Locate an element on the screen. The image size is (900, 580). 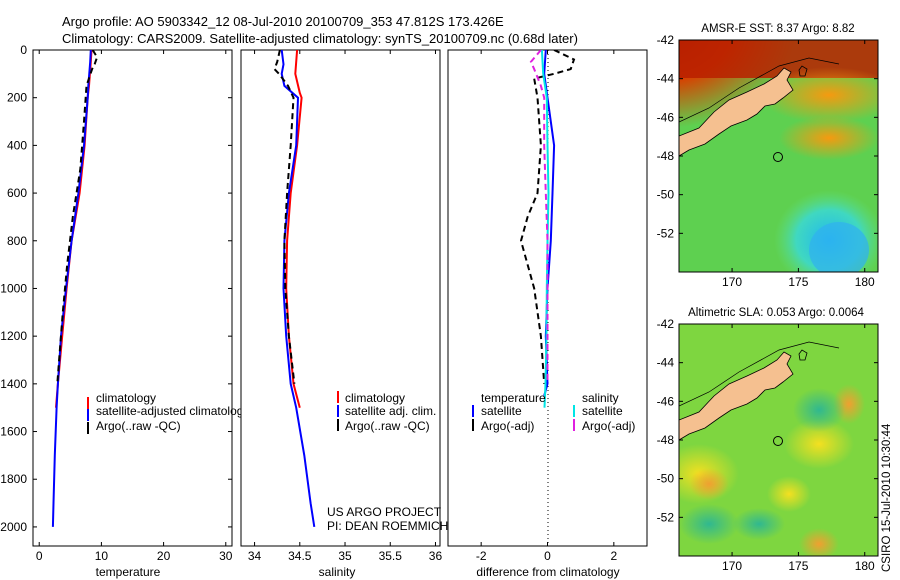
depth-tick-label: 600 is located at coordinates (17, 193).